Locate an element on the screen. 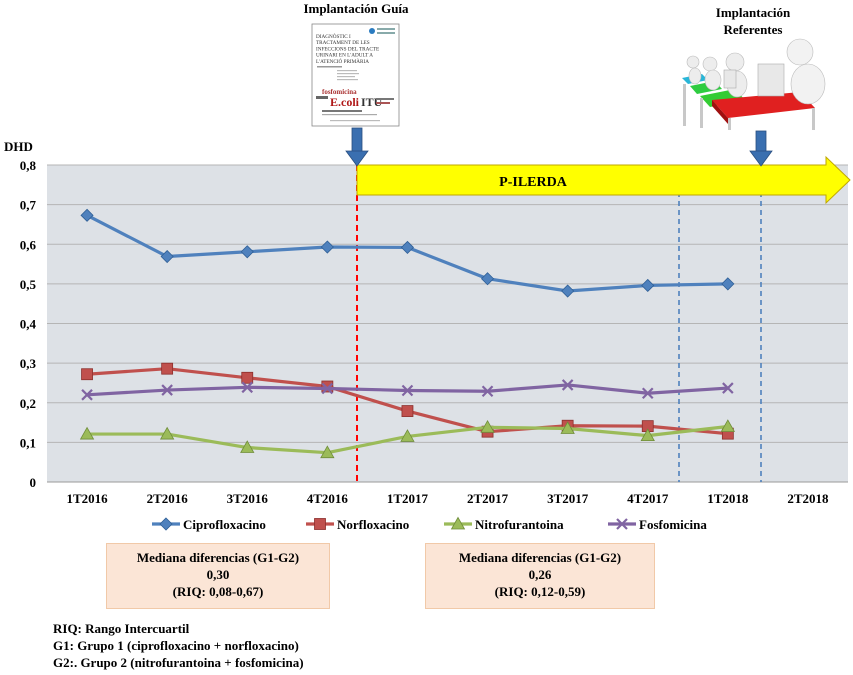 This screenshot has height=675, width=853. legend-label-fosfomicina: Fosfomicina is located at coordinates (673, 524).